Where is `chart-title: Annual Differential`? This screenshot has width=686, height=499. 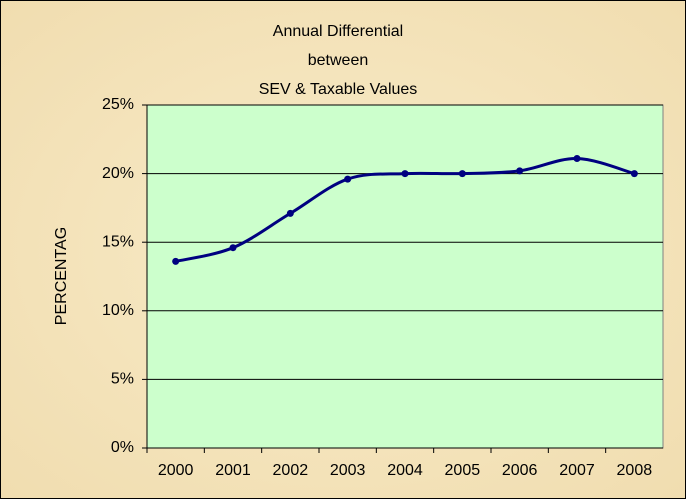
chart-title: Annual Differential is located at coordinates (338, 31).